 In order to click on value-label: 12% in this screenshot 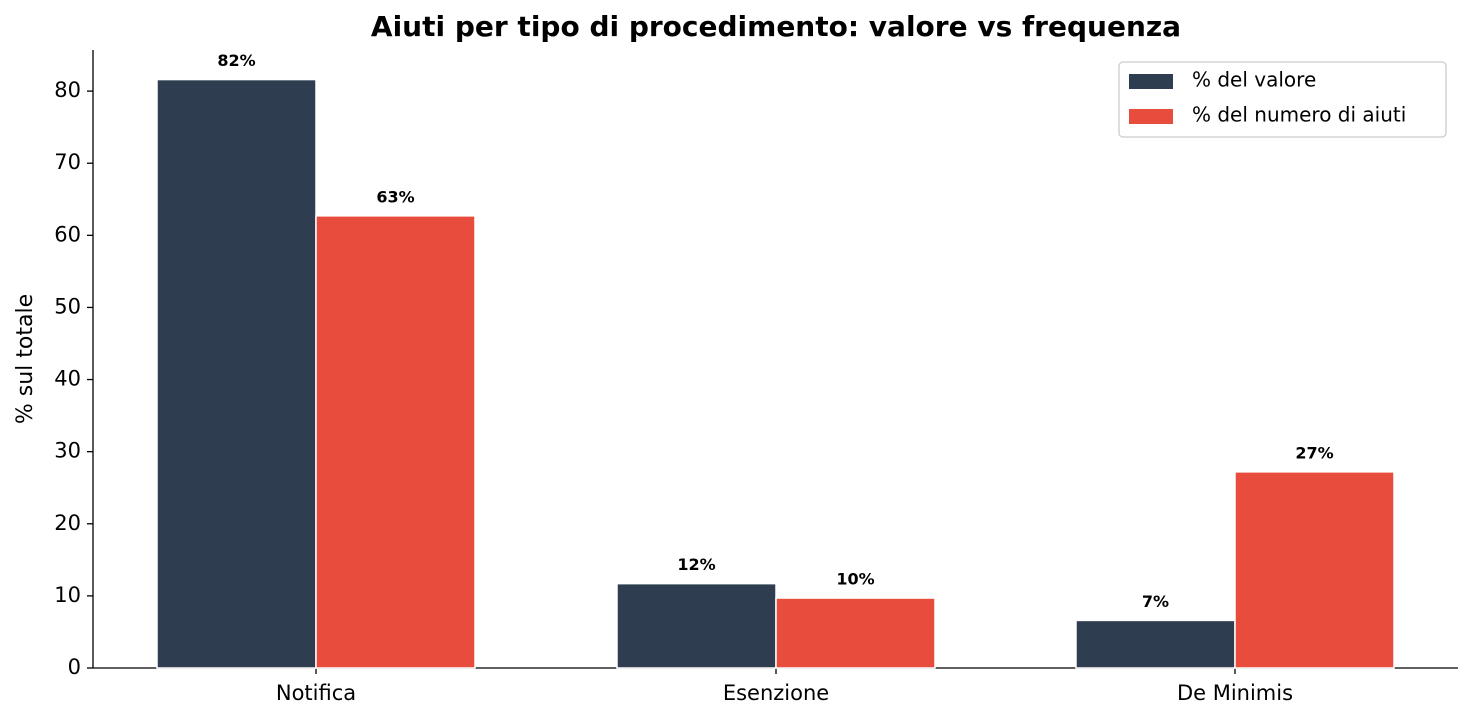, I will do `click(696, 564)`.